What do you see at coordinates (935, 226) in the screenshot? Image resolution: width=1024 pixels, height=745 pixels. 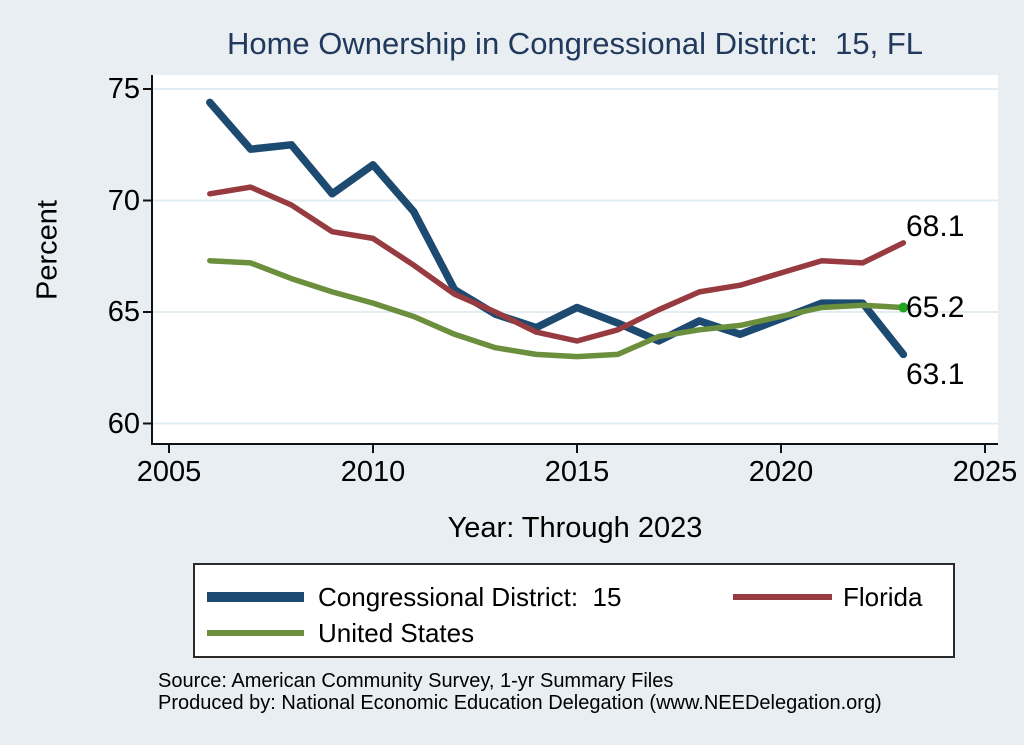 I see `end-label-florida: 68.1` at bounding box center [935, 226].